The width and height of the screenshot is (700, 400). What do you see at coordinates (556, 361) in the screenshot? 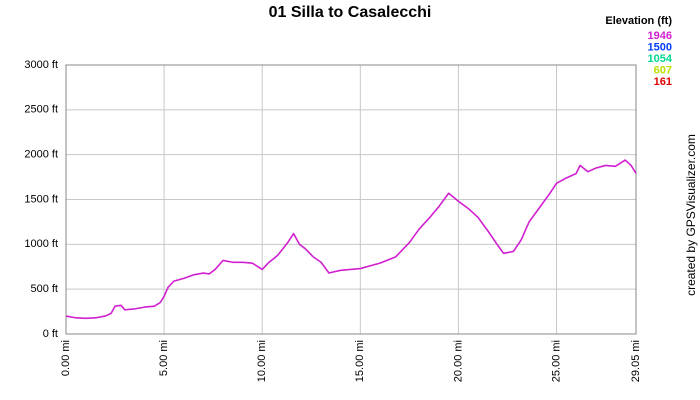
I see `x-tick-label: 25.00 mi` at bounding box center [556, 361].